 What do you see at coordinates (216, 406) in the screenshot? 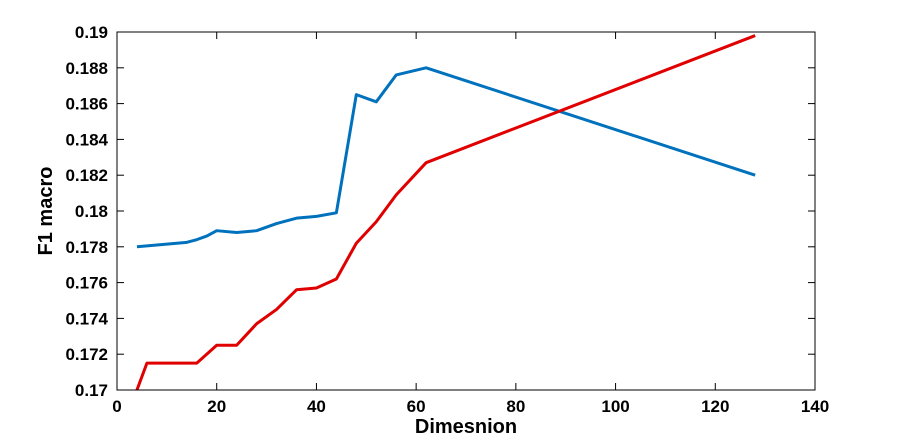
I see `x-tick-label: 20` at bounding box center [216, 406].